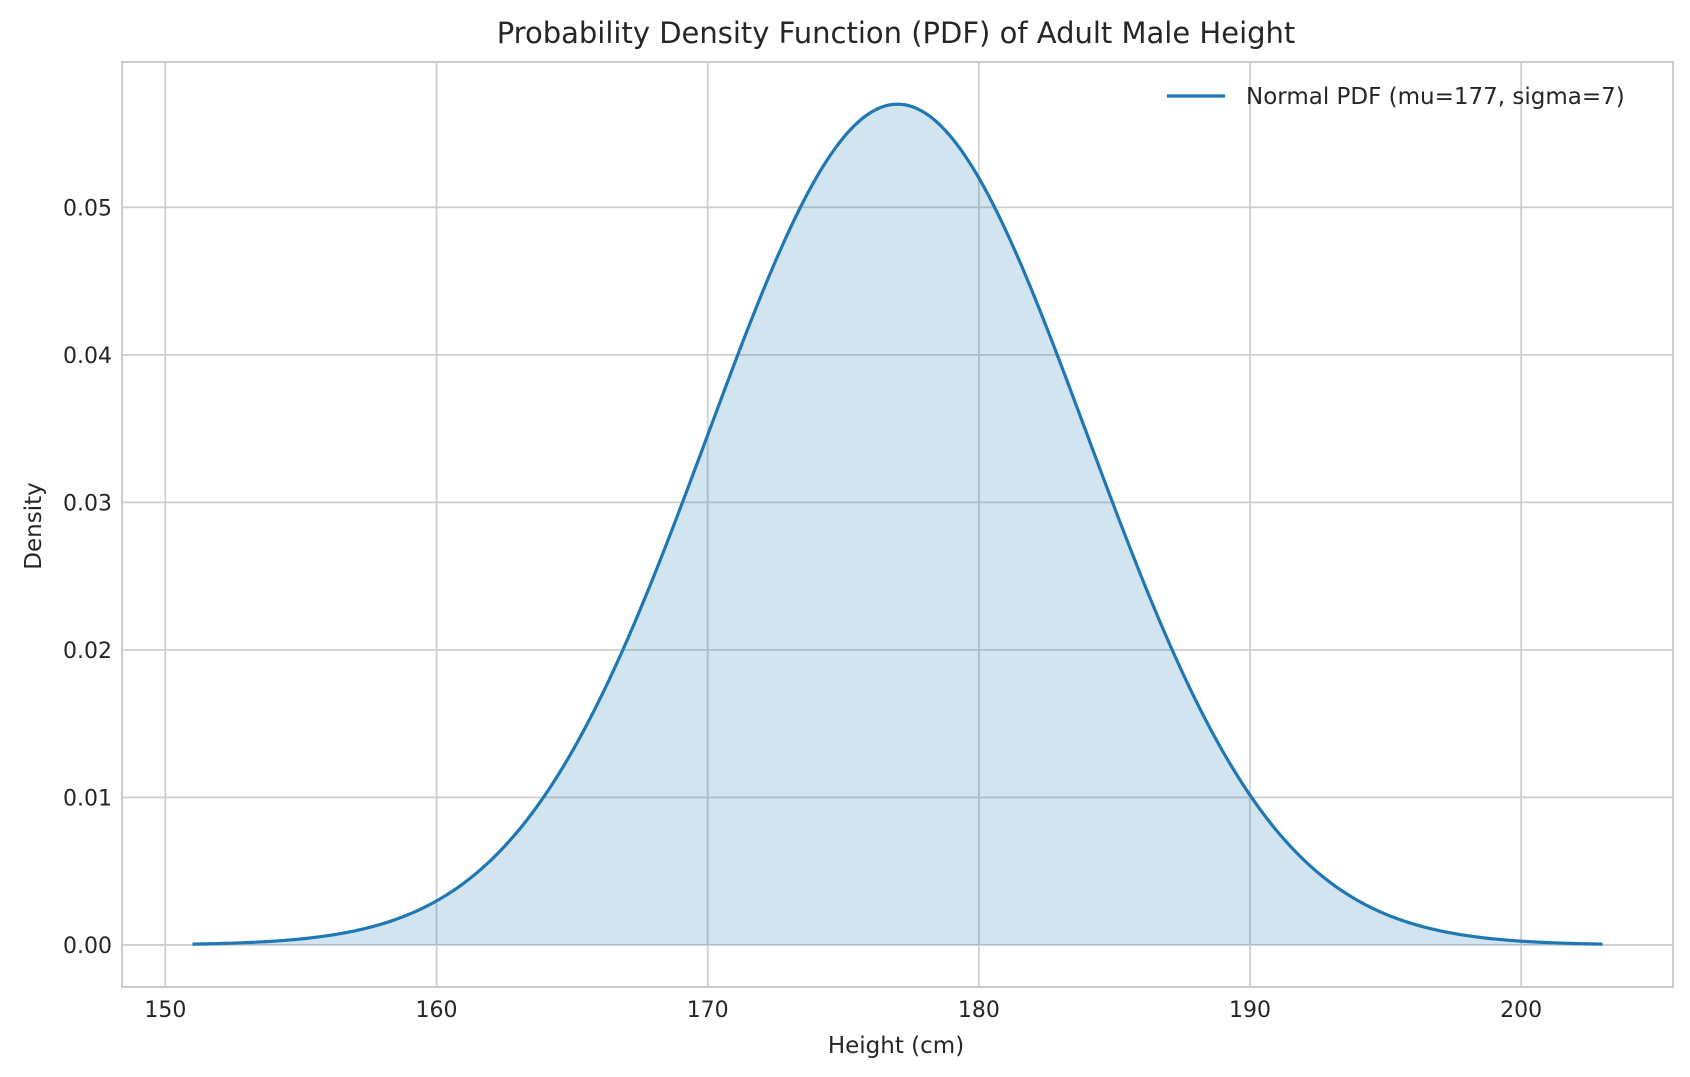 This screenshot has width=1690, height=1077. I want to click on x-axis-label: Height (cm), so click(896, 1046).